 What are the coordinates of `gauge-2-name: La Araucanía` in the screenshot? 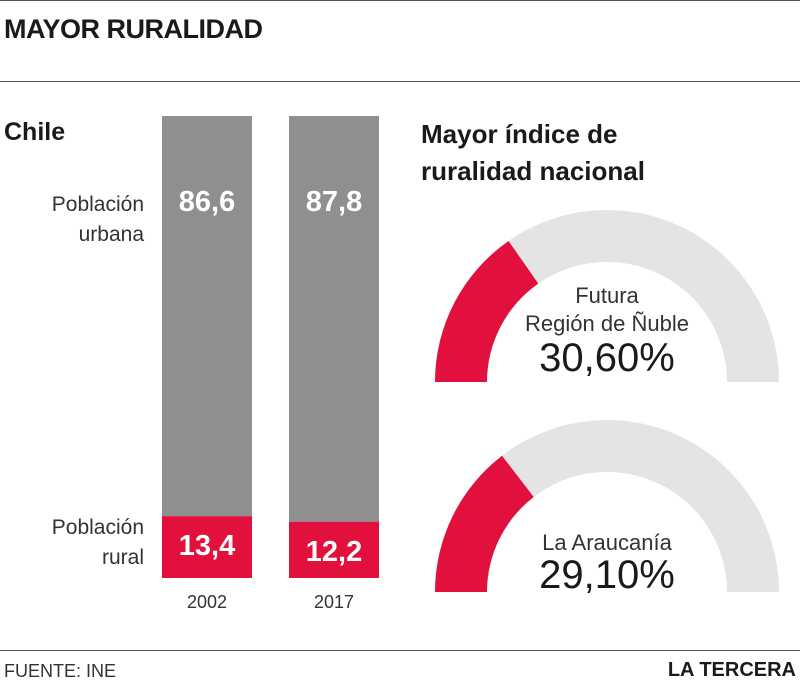 It's located at (607, 543).